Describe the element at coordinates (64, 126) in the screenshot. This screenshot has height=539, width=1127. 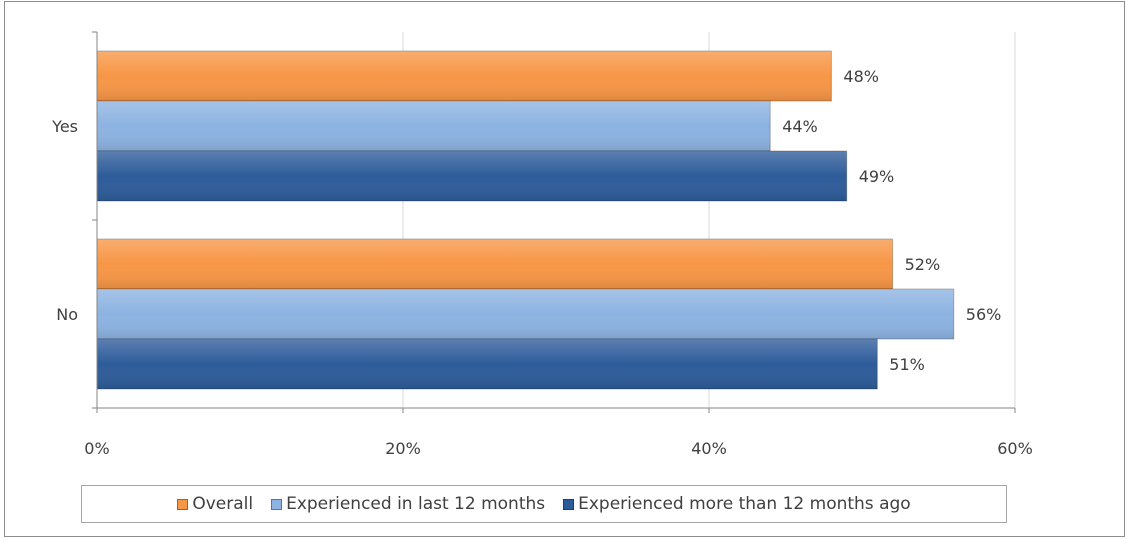
I see `y-category-label: Yes` at that location.